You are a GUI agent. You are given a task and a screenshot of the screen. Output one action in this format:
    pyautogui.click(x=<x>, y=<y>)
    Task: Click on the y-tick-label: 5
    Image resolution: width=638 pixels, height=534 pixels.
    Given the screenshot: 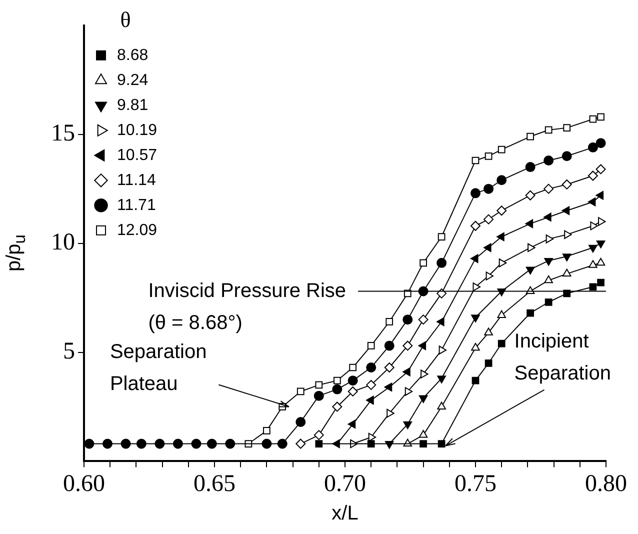 What is the action you would take?
    pyautogui.click(x=69, y=351)
    